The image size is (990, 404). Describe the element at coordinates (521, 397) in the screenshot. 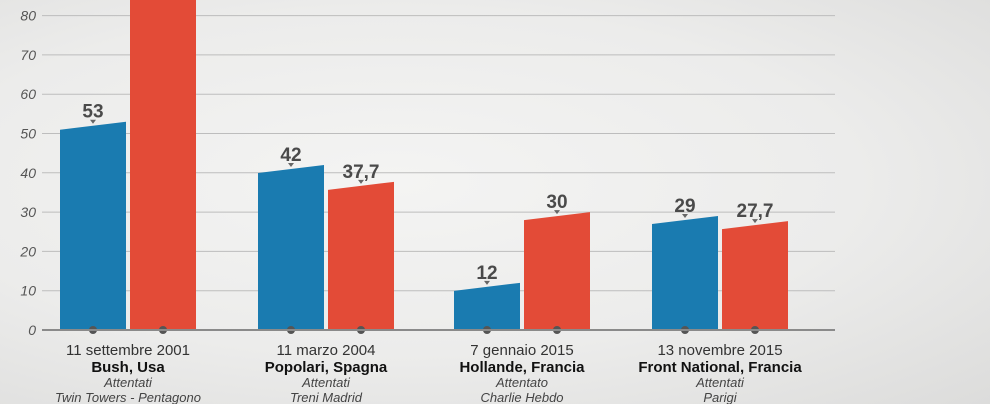

I see `category-event-detail: Charlie Hebdo` at that location.